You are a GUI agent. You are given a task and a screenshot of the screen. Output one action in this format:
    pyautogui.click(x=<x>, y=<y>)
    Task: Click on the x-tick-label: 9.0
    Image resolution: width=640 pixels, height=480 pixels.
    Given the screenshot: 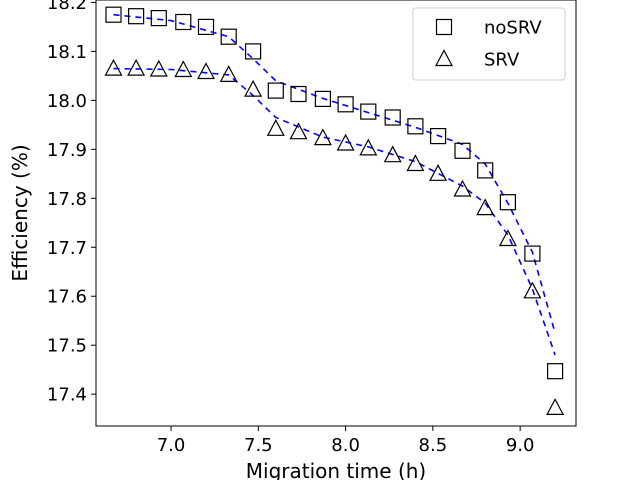 What is the action you would take?
    pyautogui.click(x=520, y=445)
    